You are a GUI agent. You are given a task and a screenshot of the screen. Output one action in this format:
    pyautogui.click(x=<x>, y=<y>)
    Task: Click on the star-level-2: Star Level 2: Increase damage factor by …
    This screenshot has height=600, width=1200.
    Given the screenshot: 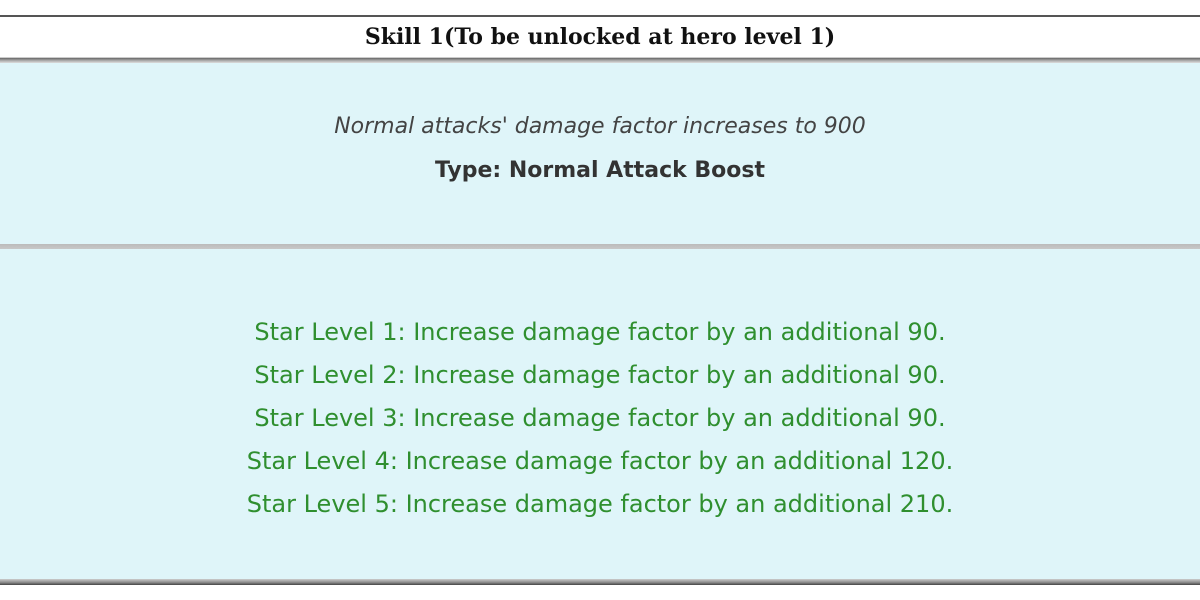 What is the action you would take?
    pyautogui.click(x=600, y=375)
    